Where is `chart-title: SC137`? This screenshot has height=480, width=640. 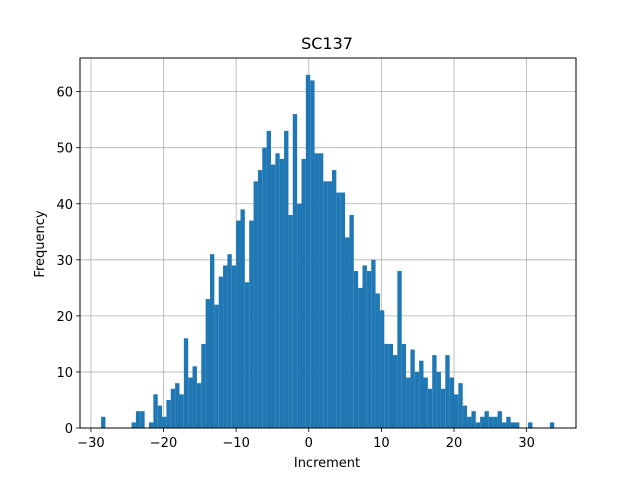
chart-title: SC137 is located at coordinates (327, 43).